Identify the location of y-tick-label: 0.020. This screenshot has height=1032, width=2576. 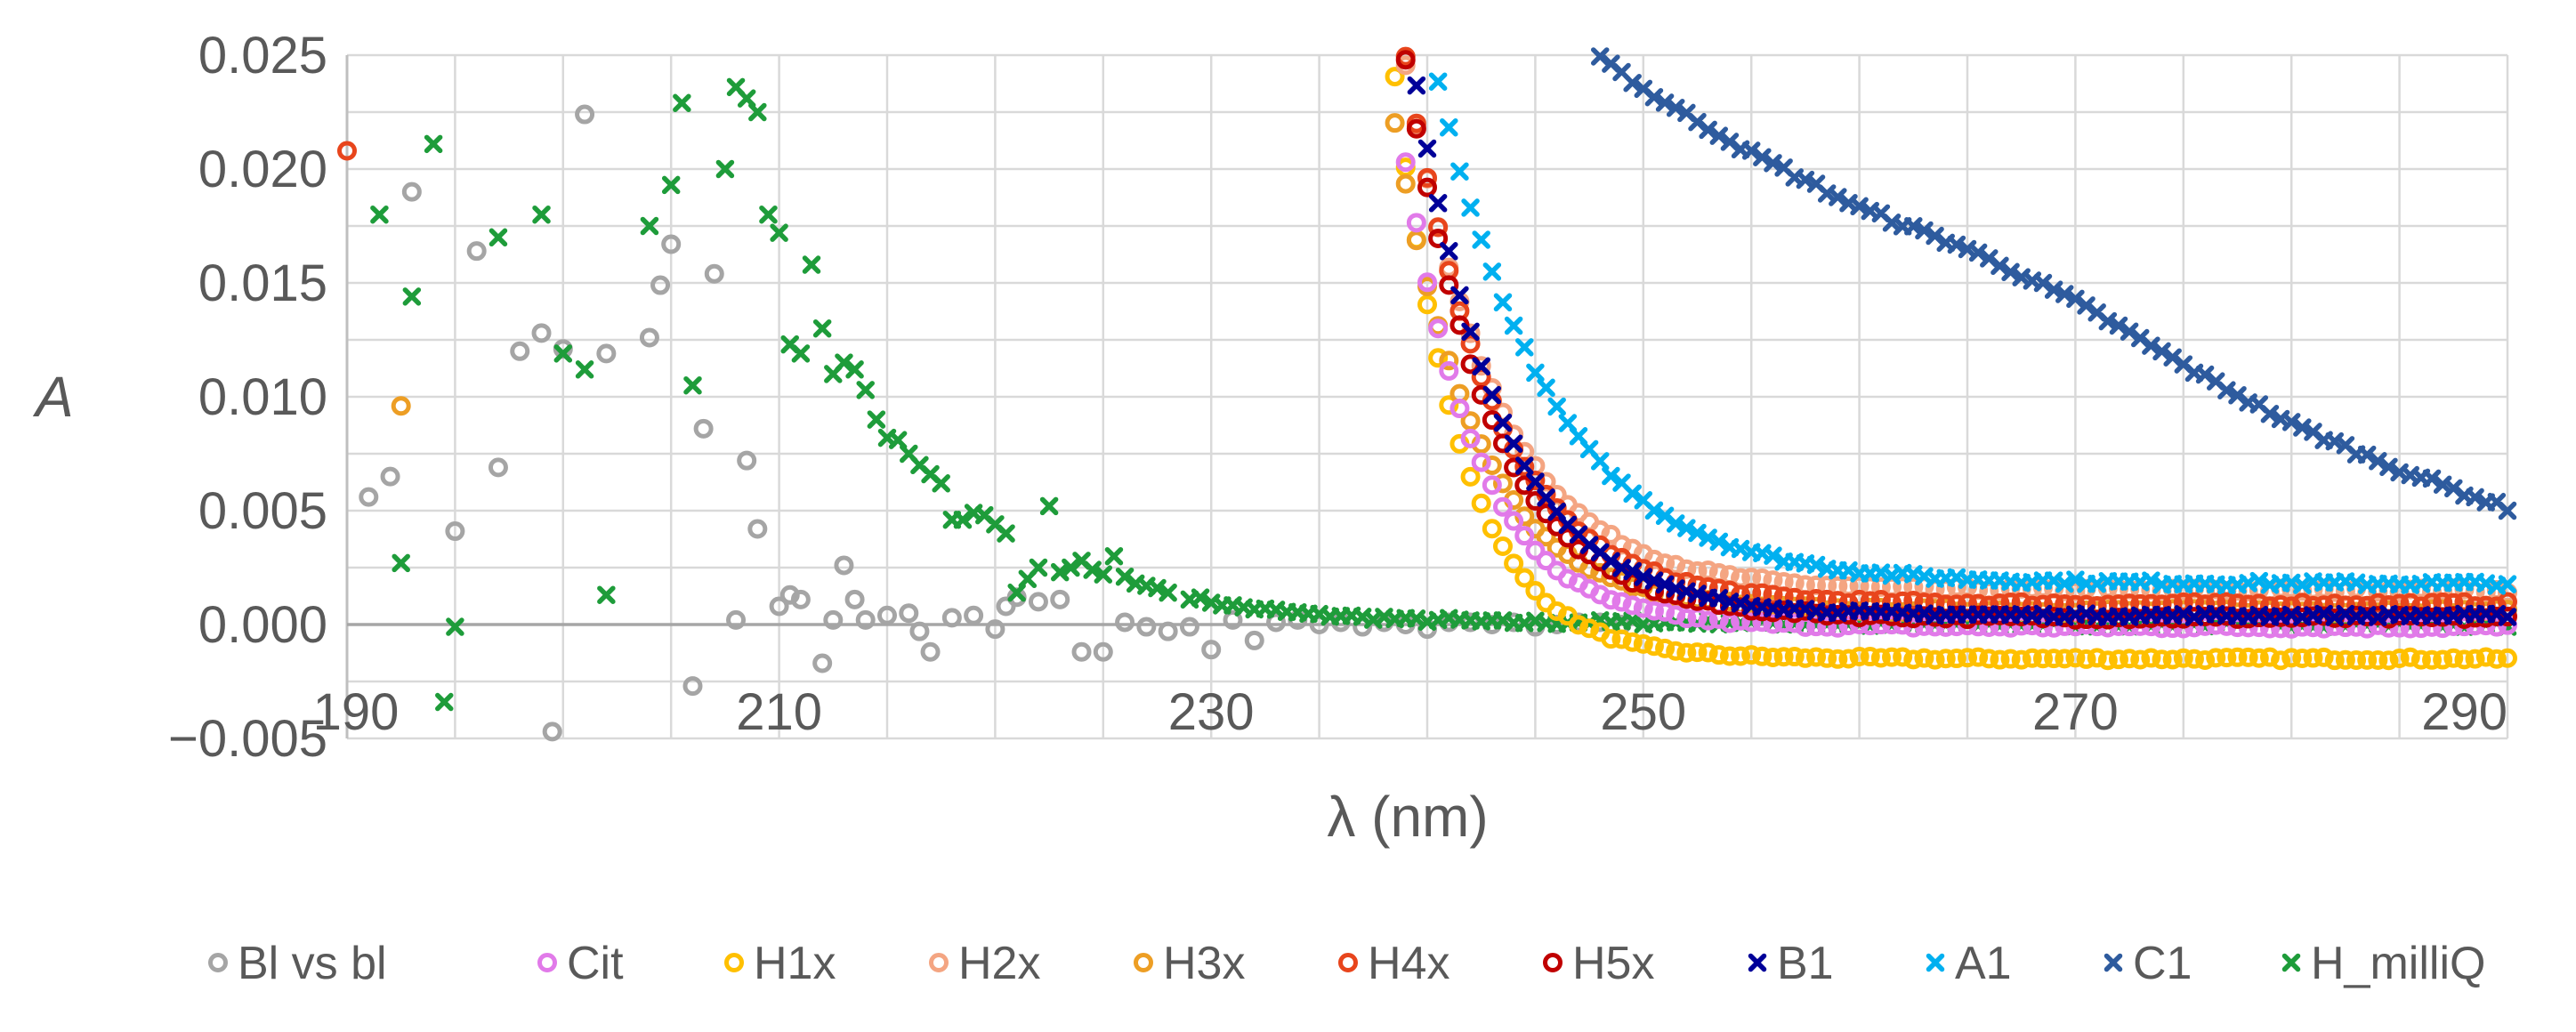
(262, 169).